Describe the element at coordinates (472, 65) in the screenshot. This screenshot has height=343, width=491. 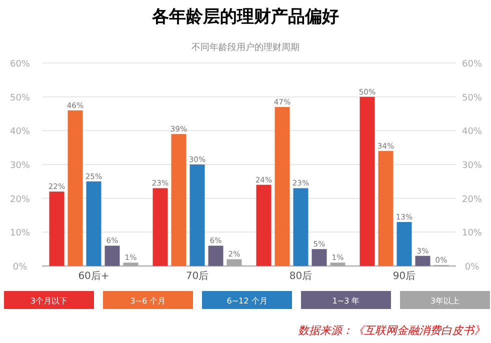
I see `y2-tick-label: 60%` at that location.